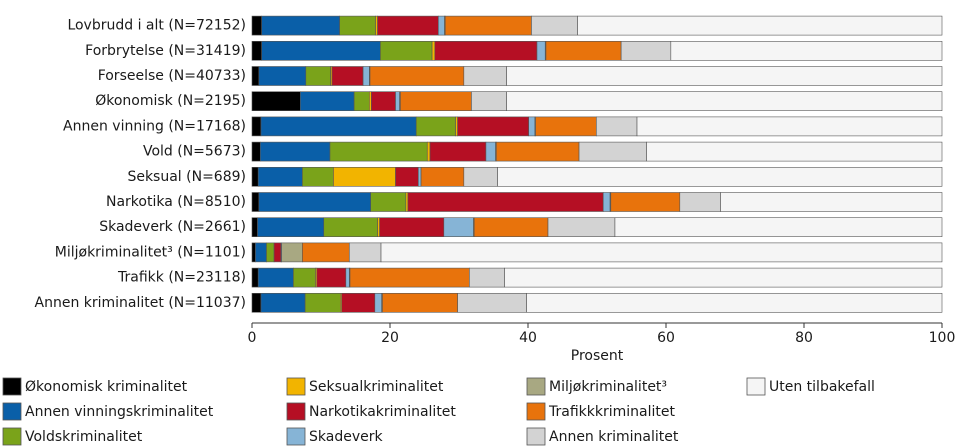 This screenshot has width=959, height=448. Describe the element at coordinates (172, 227) in the screenshot. I see `category-label: Skadeverk (N=2661)` at that location.